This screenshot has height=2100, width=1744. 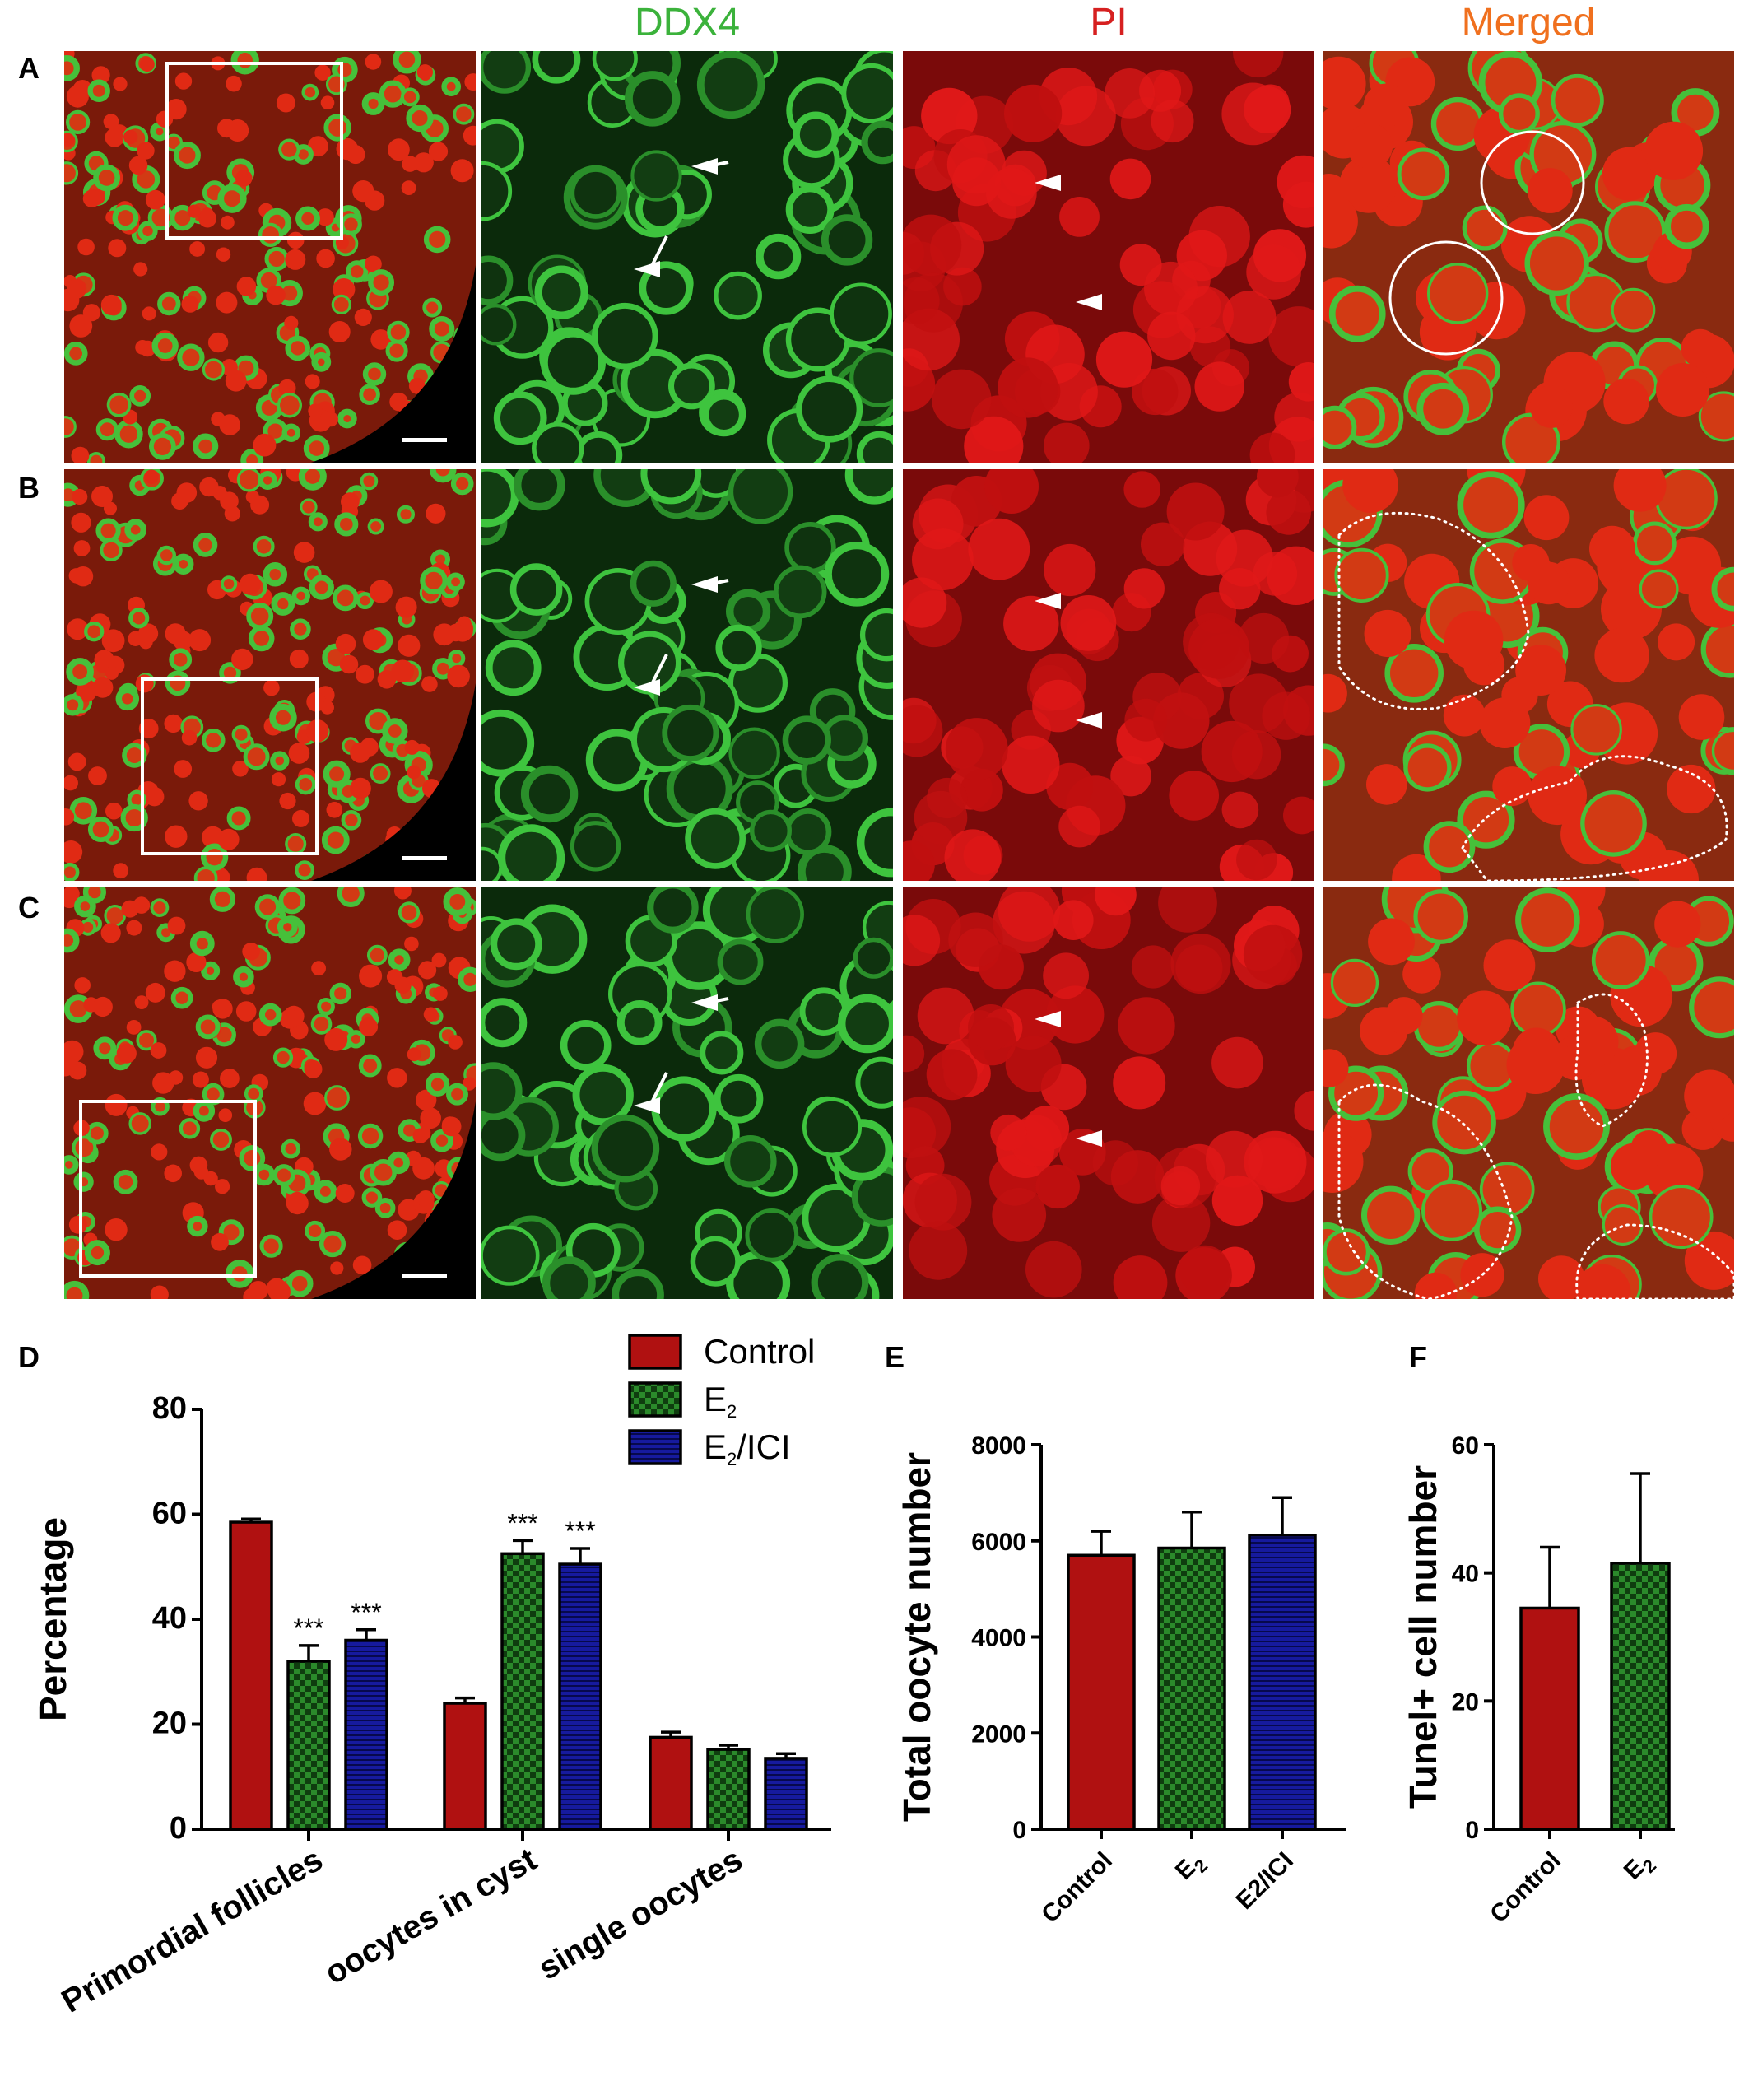 What do you see at coordinates (1109, 257) in the screenshot?
I see `micrograph-a-pi` at bounding box center [1109, 257].